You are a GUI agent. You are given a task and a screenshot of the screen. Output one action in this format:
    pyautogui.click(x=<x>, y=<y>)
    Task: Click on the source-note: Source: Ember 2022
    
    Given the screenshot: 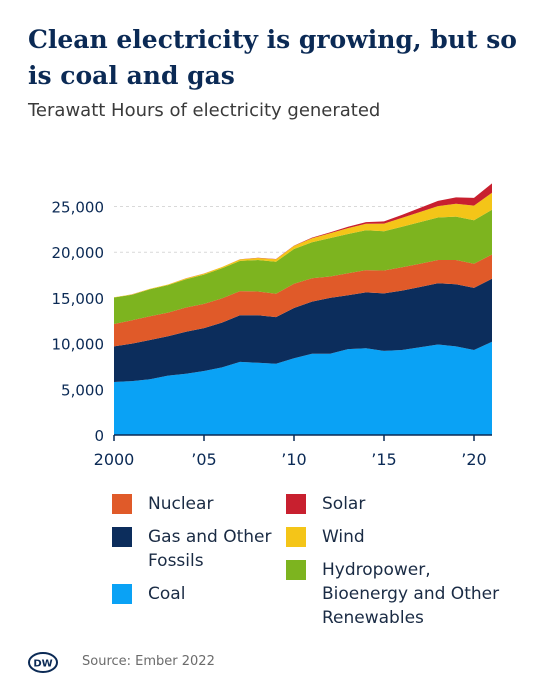 What is the action you would take?
    pyautogui.click(x=148, y=661)
    